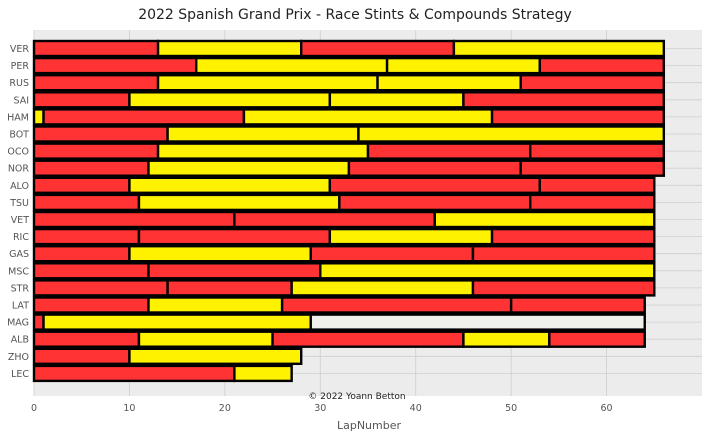  I want to click on x-tick-label: 50, so click(511, 408).